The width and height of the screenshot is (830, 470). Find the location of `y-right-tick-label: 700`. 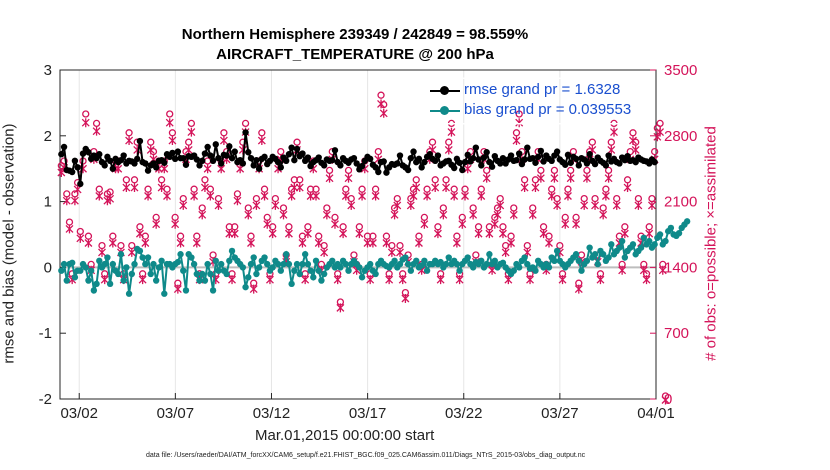

y-right-tick-label: 700 is located at coordinates (676, 333).